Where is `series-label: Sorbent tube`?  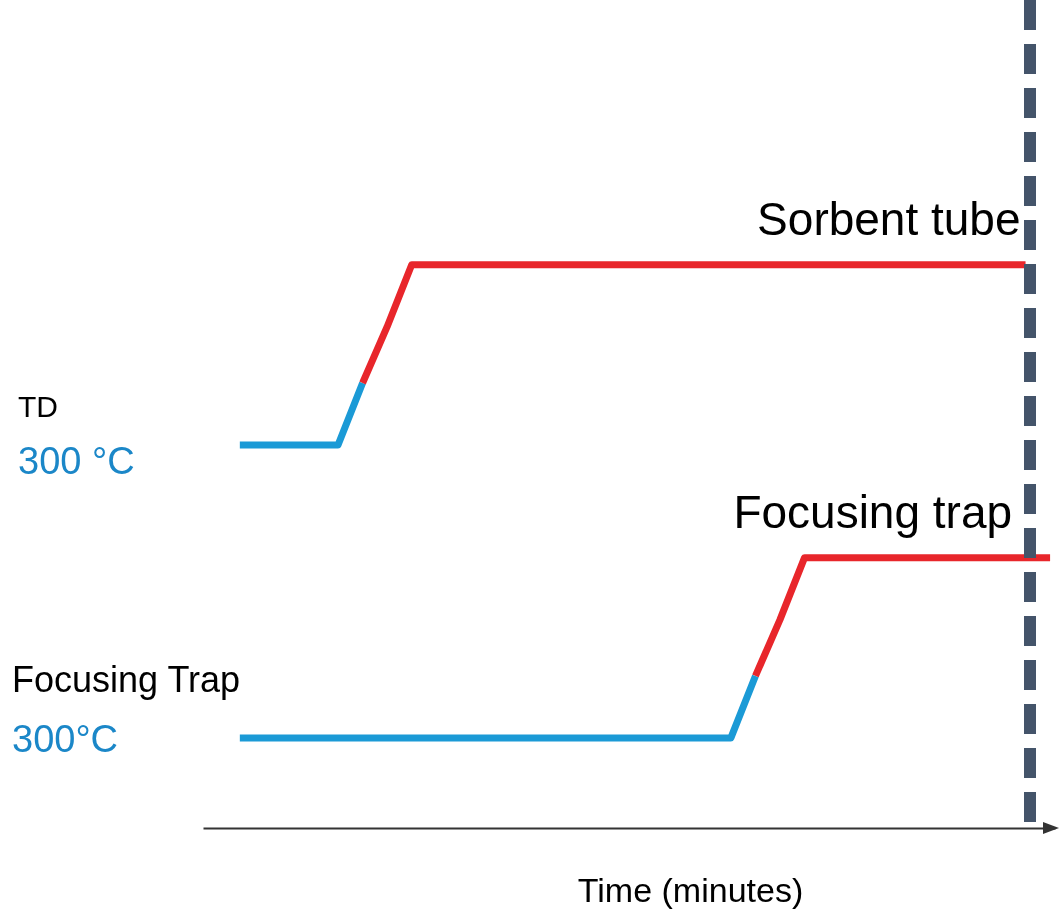 series-label: Sorbent tube is located at coordinates (889, 218).